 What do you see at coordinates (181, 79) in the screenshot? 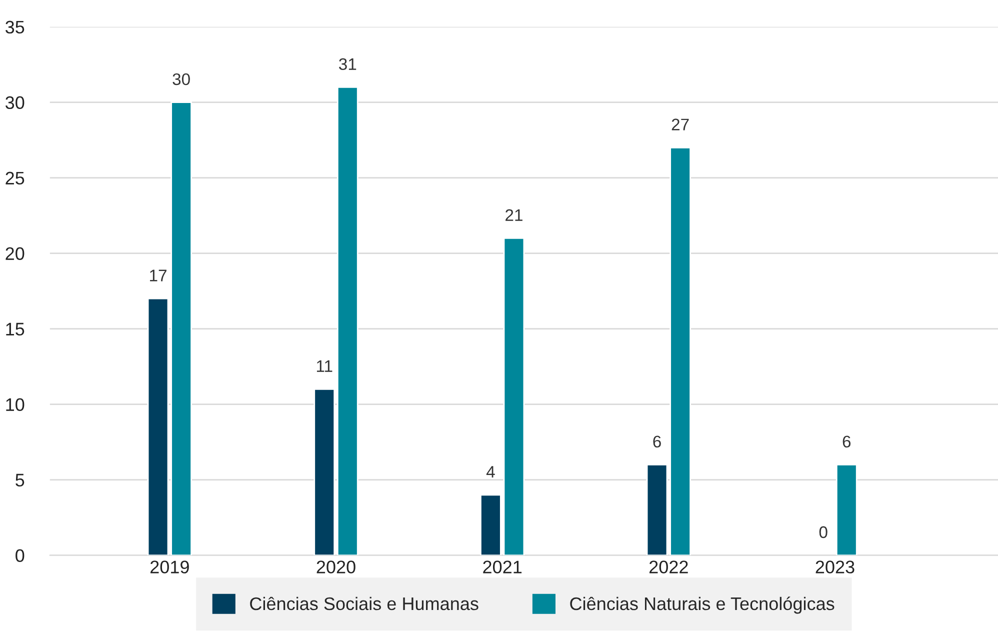
I see `data-label: 30` at bounding box center [181, 79].